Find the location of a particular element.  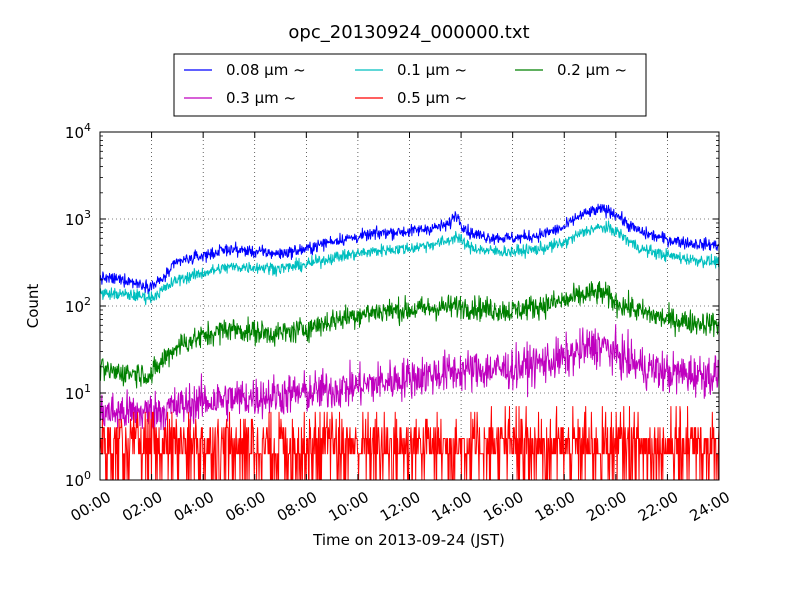

x-axis-label: Time on 2013-09-24 (JST) is located at coordinates (408, 540).